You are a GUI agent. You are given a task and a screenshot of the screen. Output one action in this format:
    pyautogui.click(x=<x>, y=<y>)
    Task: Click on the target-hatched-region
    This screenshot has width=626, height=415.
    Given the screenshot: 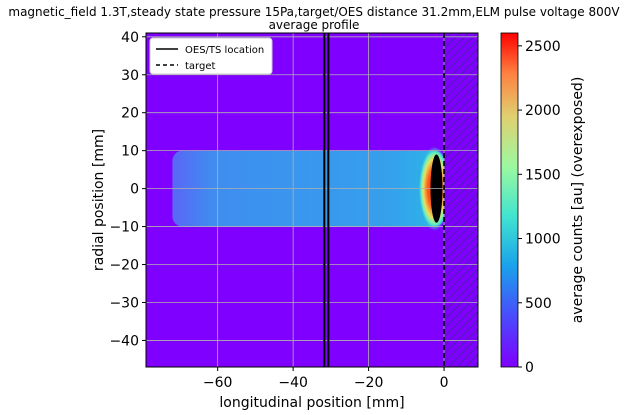 What is the action you would take?
    pyautogui.click(x=461, y=200)
    